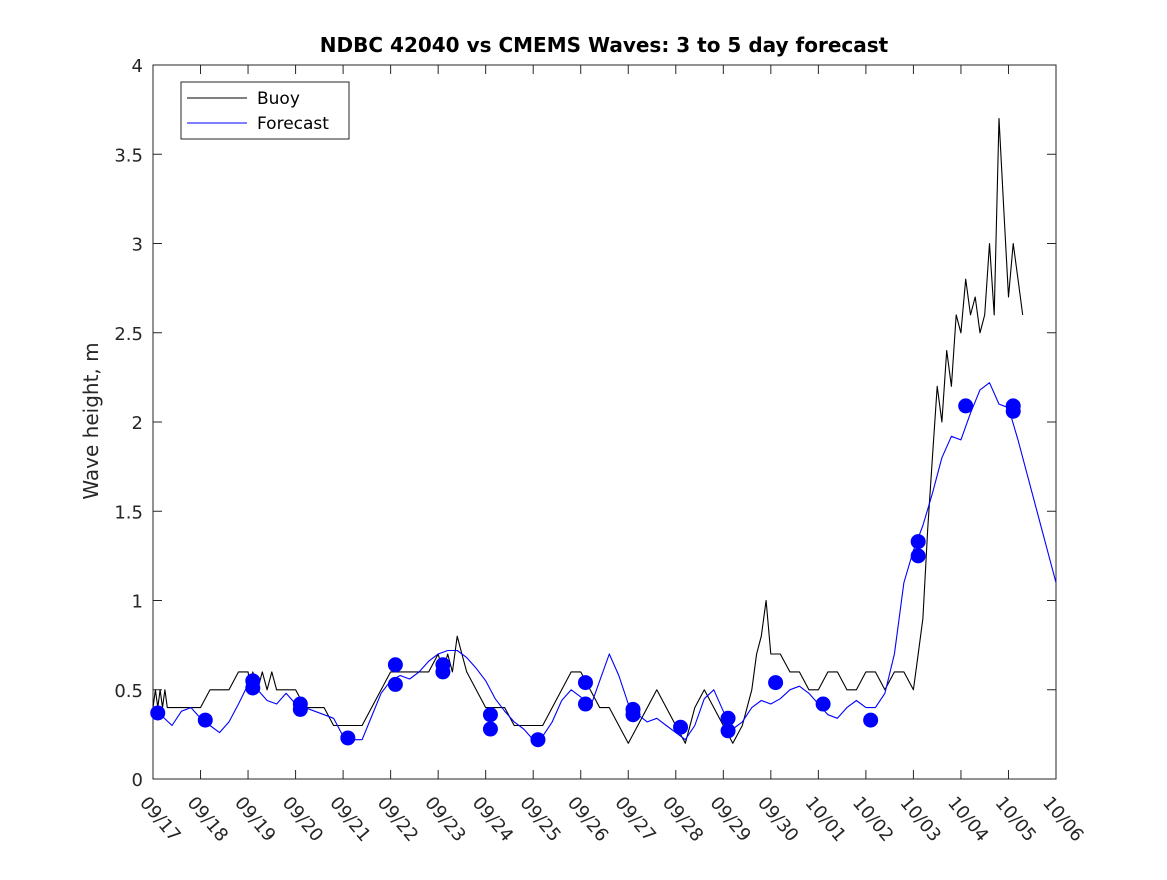 The width and height of the screenshot is (1167, 880). I want to click on y-tick-label: 0, so click(137, 780).